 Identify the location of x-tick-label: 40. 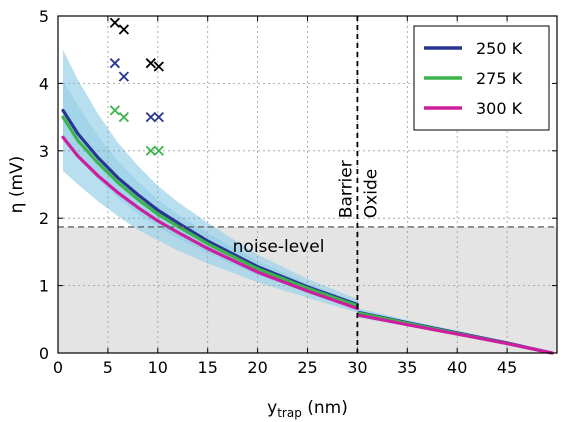
(457, 367).